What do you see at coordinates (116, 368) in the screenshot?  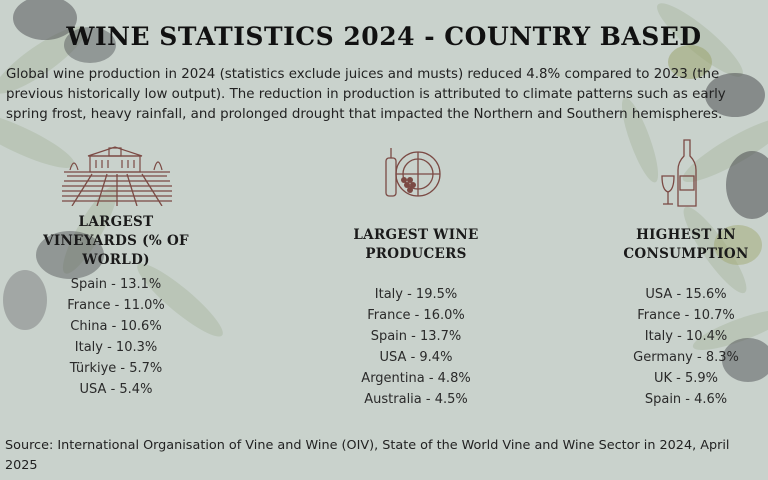 I see `list-item: Türkiye - 5.7%` at bounding box center [116, 368].